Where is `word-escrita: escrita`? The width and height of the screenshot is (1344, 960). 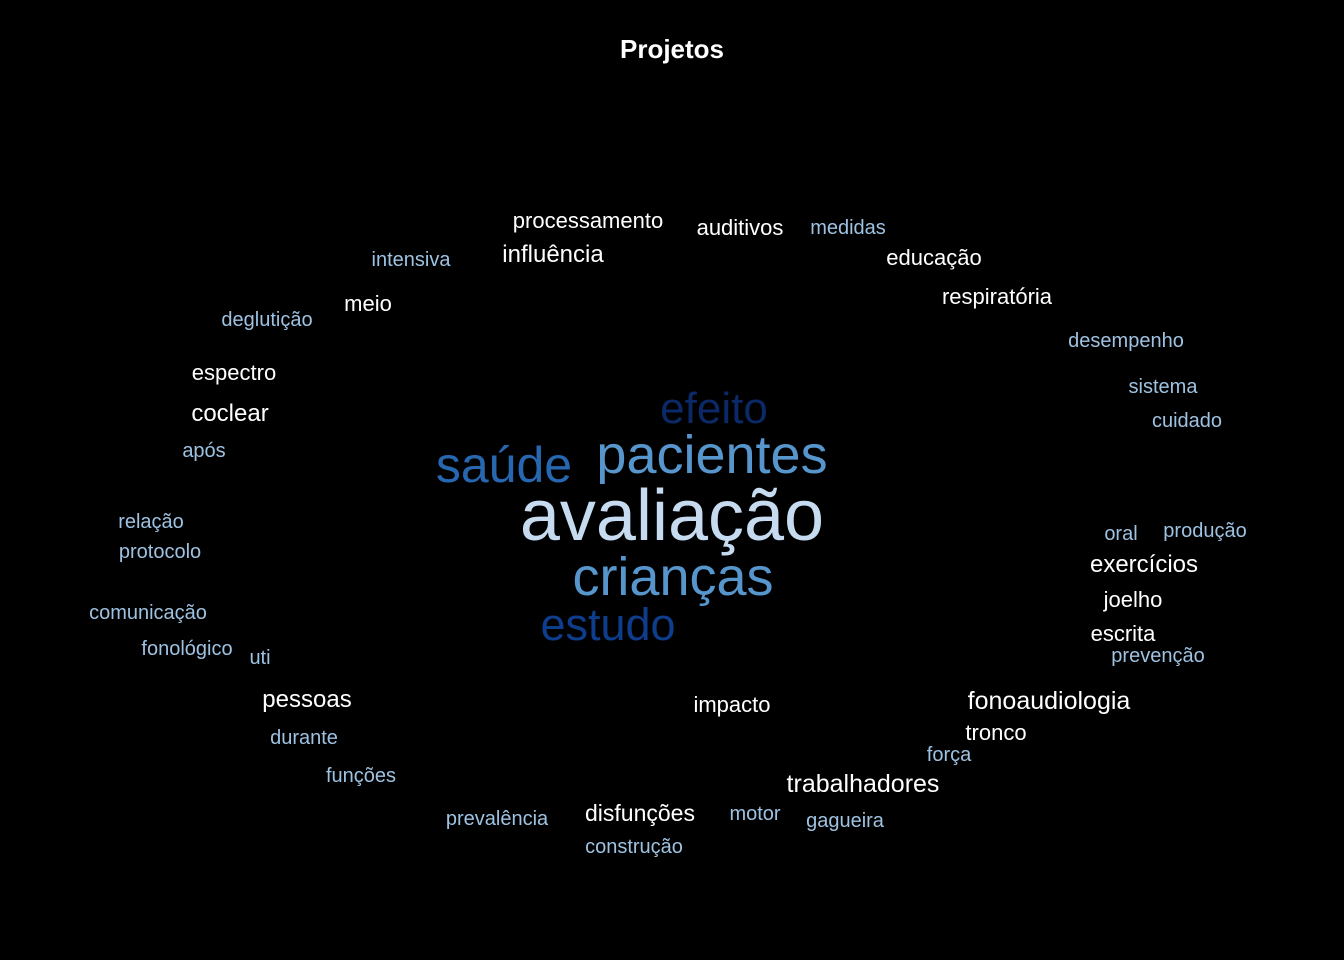
word-escrita: escrita is located at coordinates (1124, 633).